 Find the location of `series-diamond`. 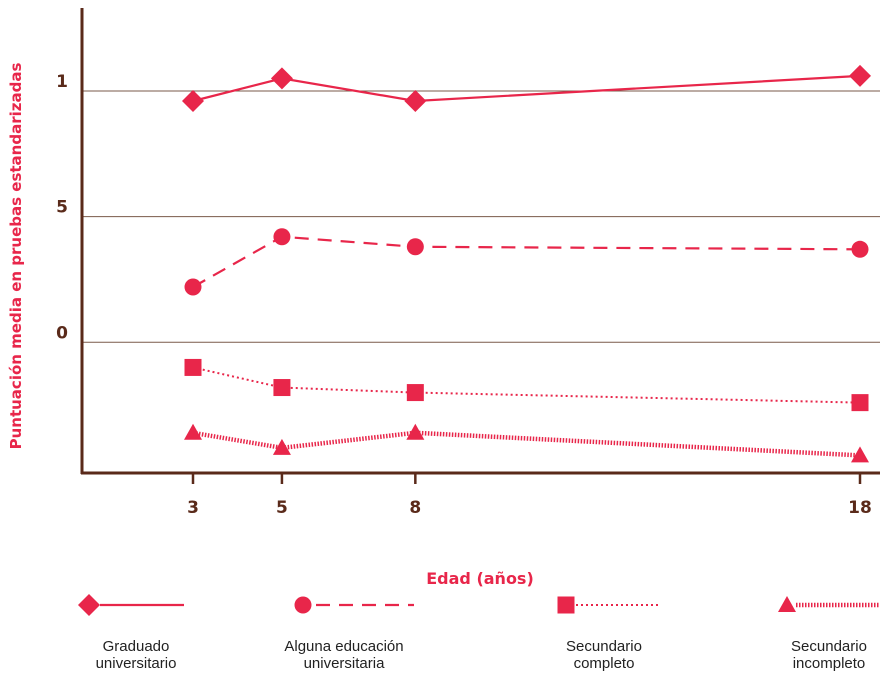

series-diamond is located at coordinates (526, 88).